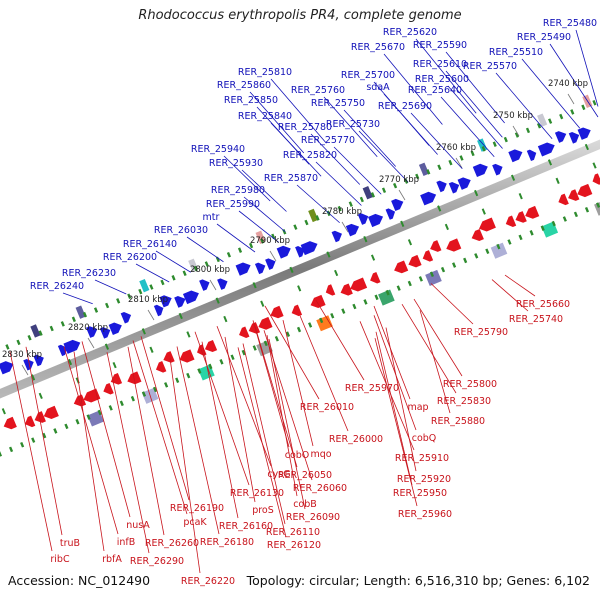  I want to click on reverse-gene-label: pcaK, so click(195, 522).